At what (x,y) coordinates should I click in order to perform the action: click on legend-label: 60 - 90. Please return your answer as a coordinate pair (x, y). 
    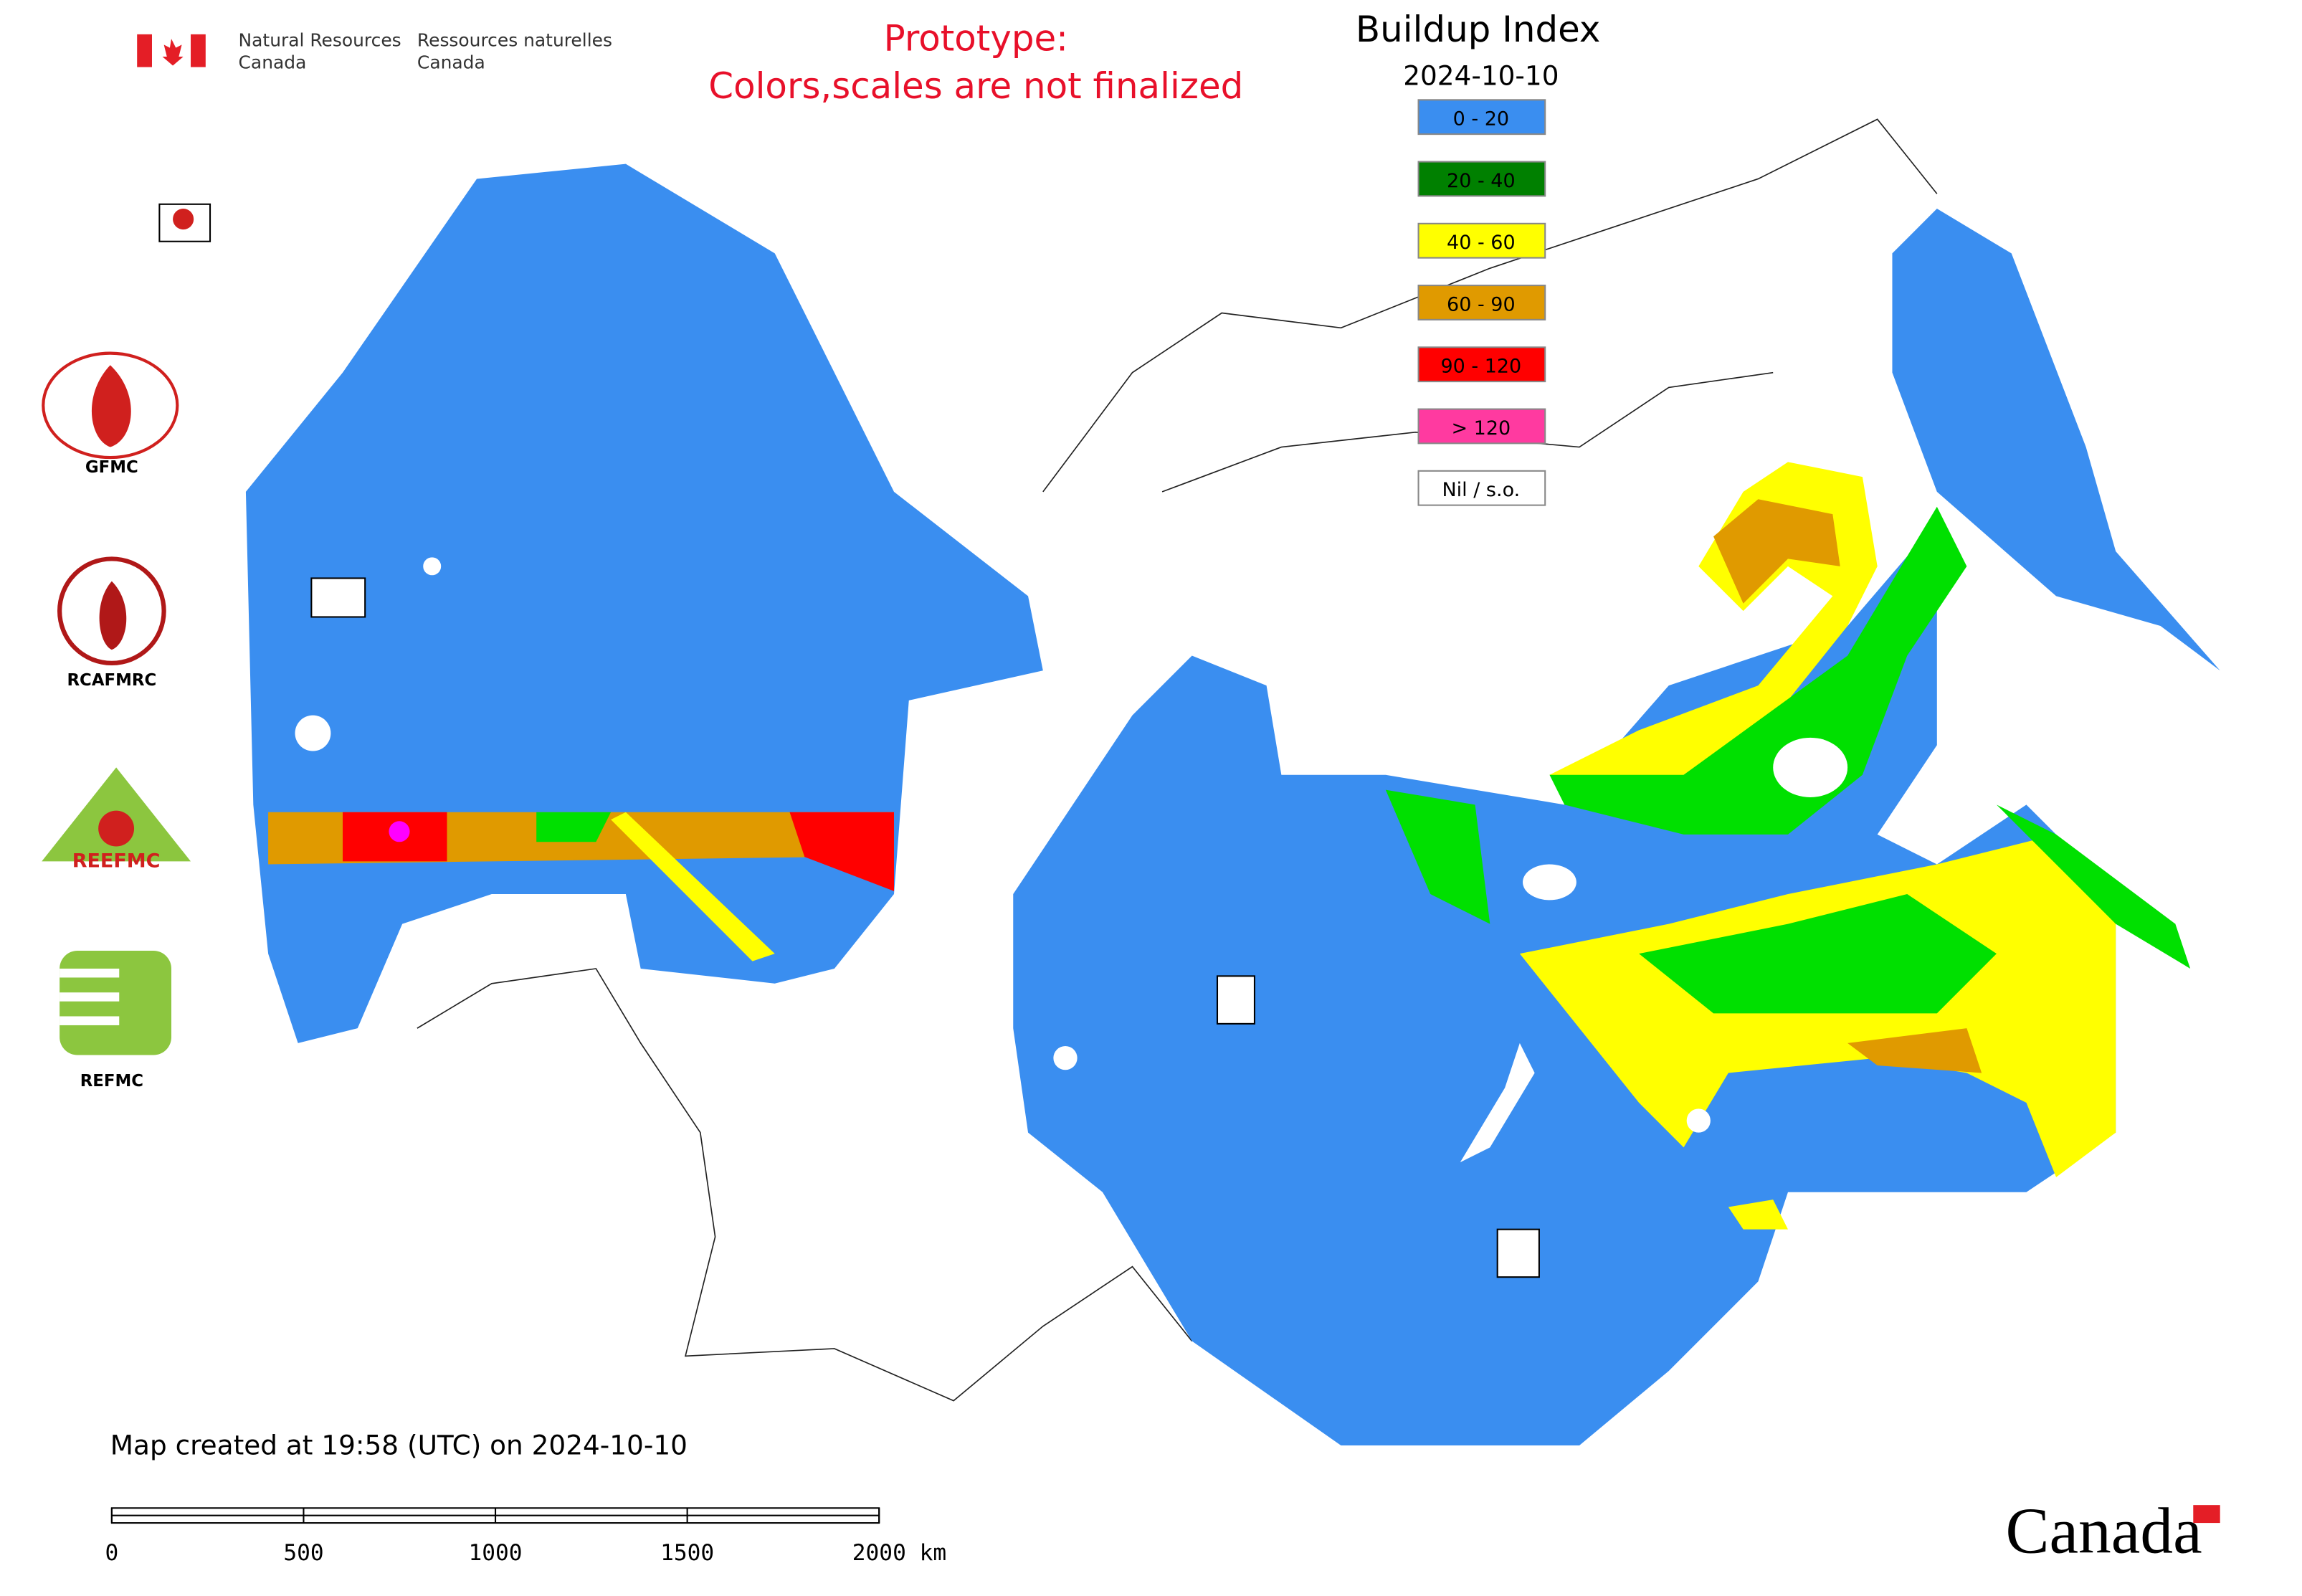
    Looking at the image, I should click on (1481, 304).